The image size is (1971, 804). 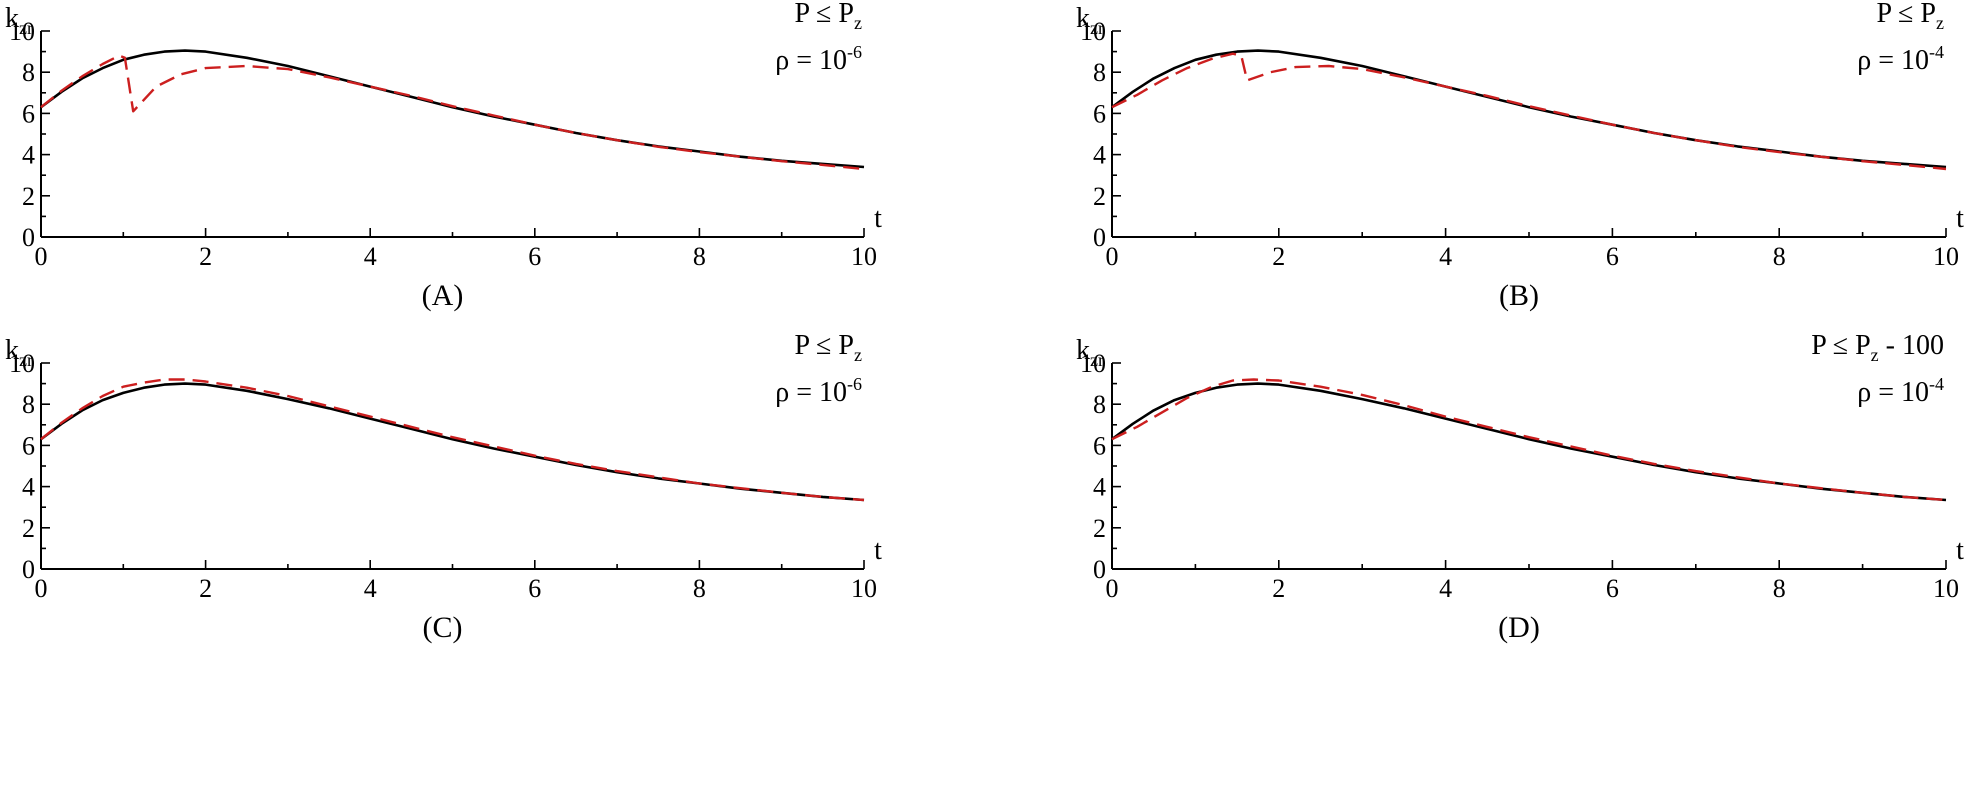 What do you see at coordinates (1519, 627) in the screenshot?
I see `panel-caption: (D)` at bounding box center [1519, 627].